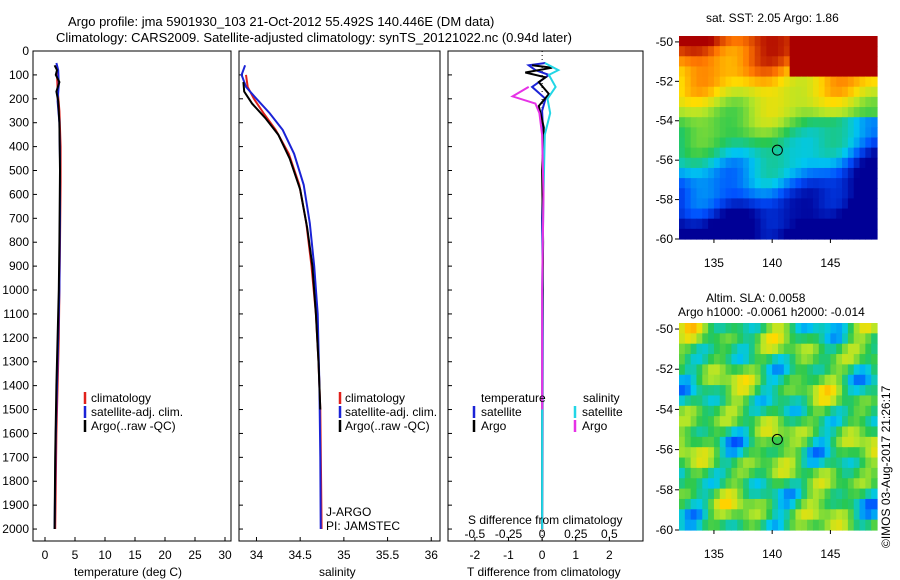 The height and width of the screenshot is (580, 900). Describe the element at coordinates (475, 534) in the screenshot. I see `s-tick-label: -0.5` at that location.